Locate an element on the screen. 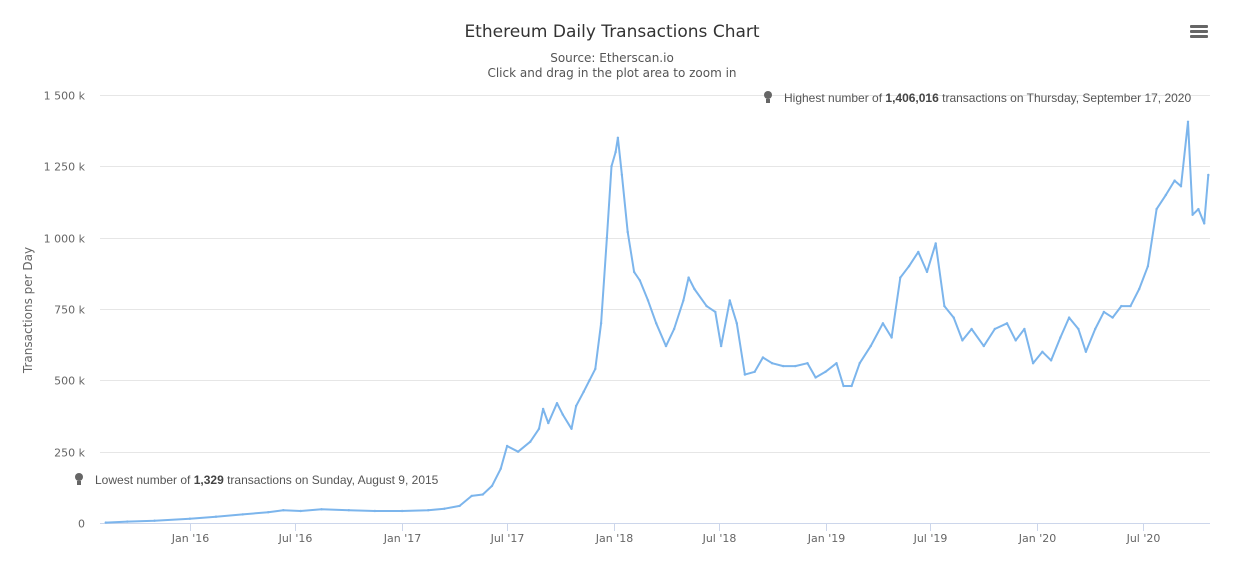 The height and width of the screenshot is (566, 1233). x-tick-label: Jul '18 is located at coordinates (719, 538).